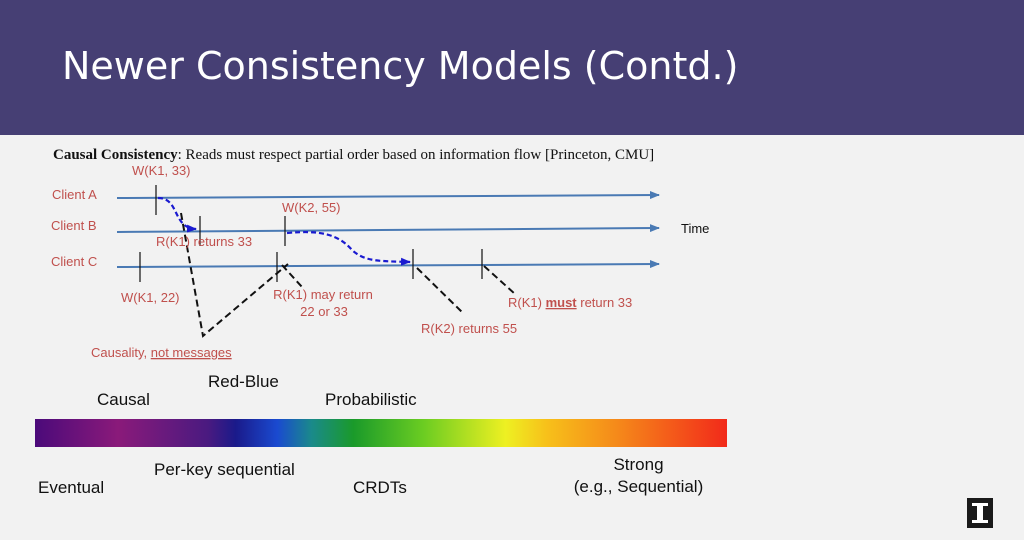 Image resolution: width=1024 pixels, height=540 pixels. Describe the element at coordinates (234, 275) in the screenshot. I see `causality-pointer` at that location.